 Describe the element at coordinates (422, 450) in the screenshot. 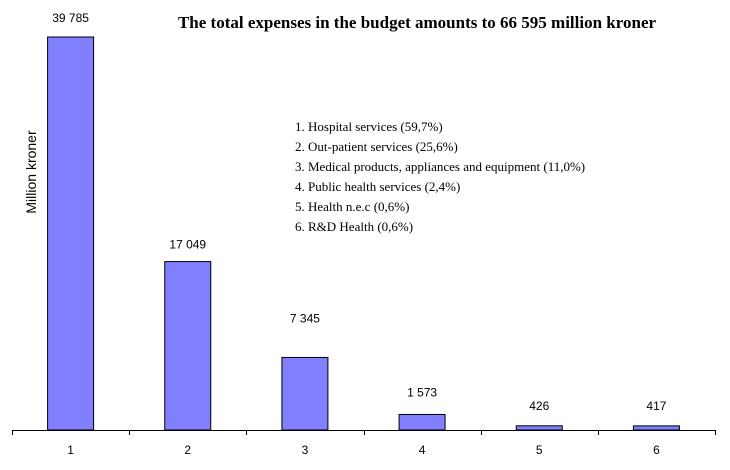

I see `x-tick-label: 4` at that location.